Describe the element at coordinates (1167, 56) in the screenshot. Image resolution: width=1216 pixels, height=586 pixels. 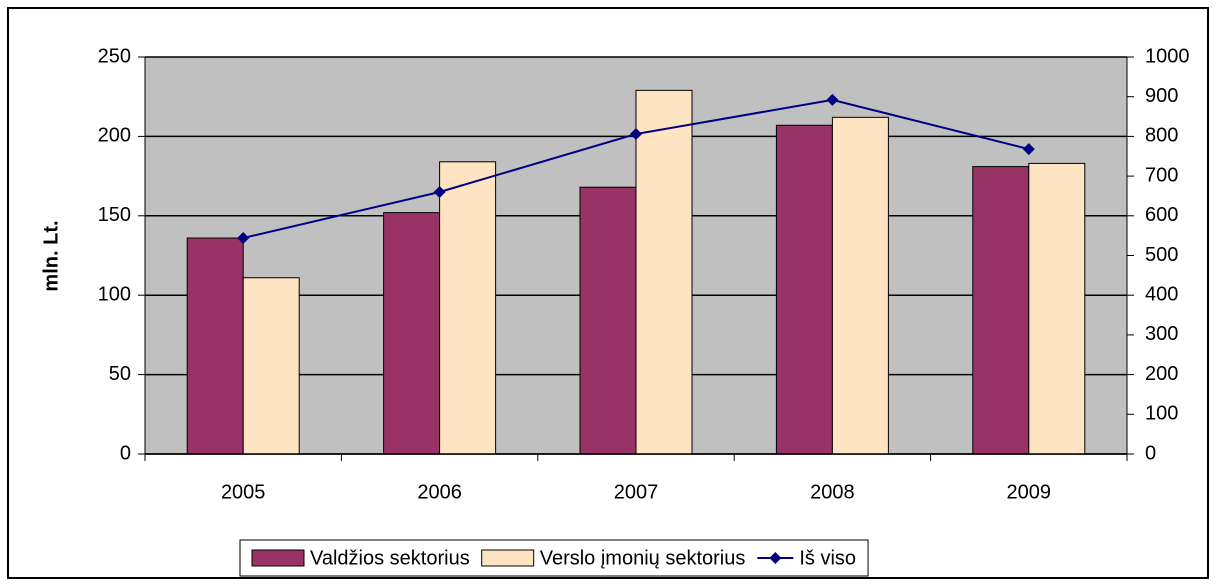
I see `y2-tick-label: 1000` at that location.